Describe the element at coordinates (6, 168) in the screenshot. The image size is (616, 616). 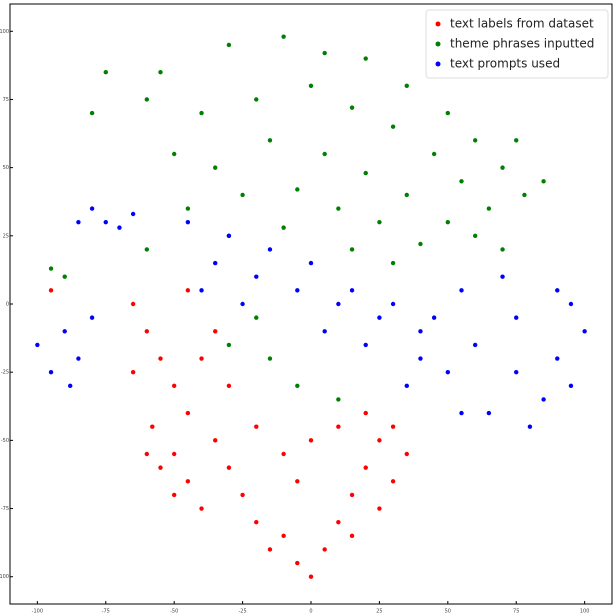
I see `y-tick-label: 50` at that location.